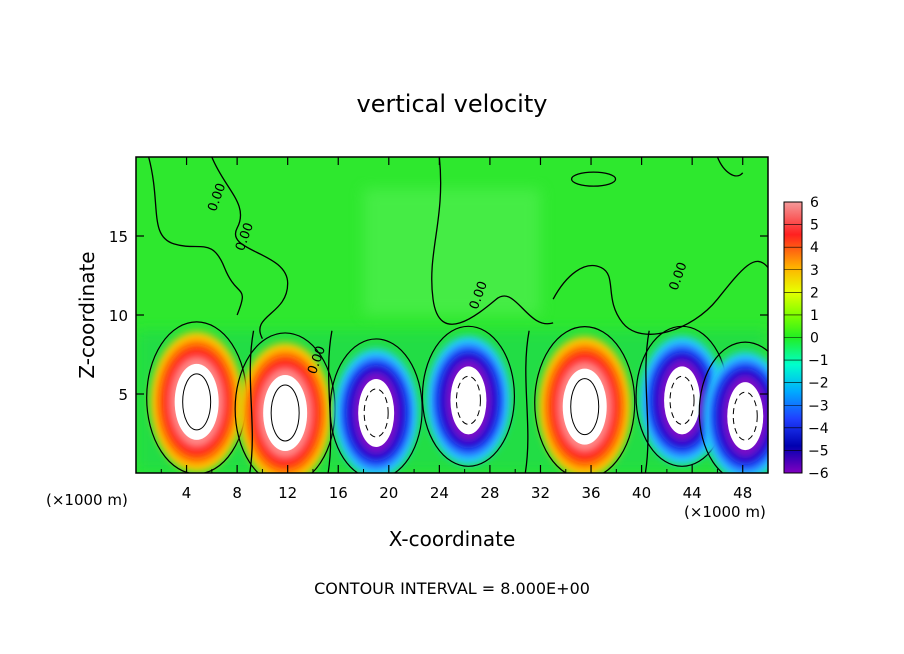 This screenshot has width=904, height=654. What do you see at coordinates (818, 384) in the screenshot?
I see `colorbar-tick-label: −2` at bounding box center [818, 384].